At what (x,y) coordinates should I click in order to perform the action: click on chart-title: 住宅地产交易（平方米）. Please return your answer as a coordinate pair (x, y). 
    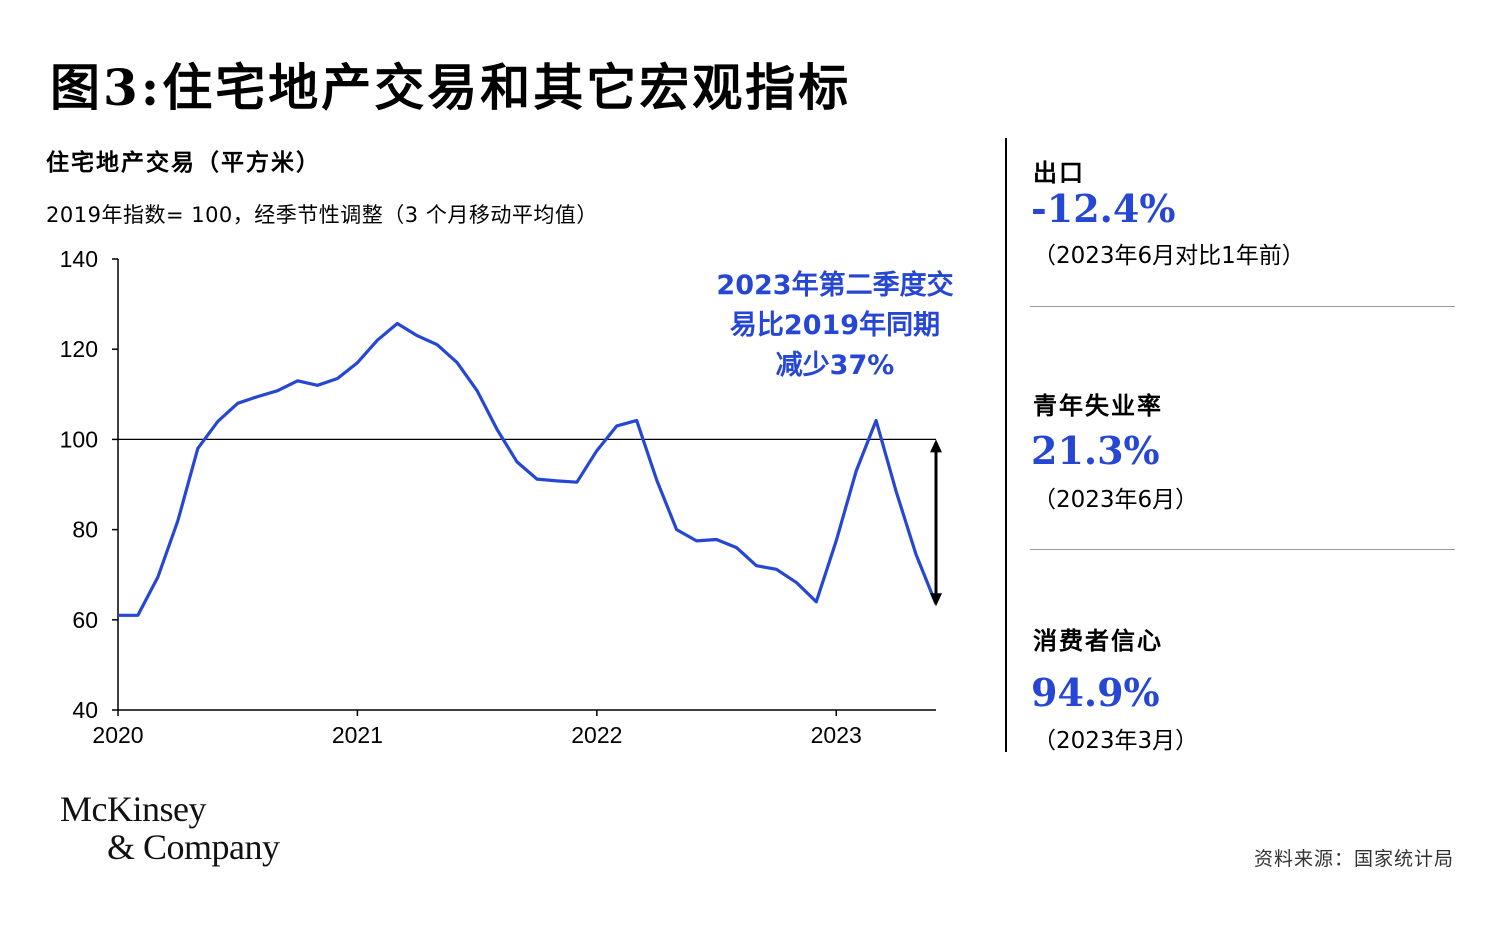
    Looking at the image, I should click on (183, 163).